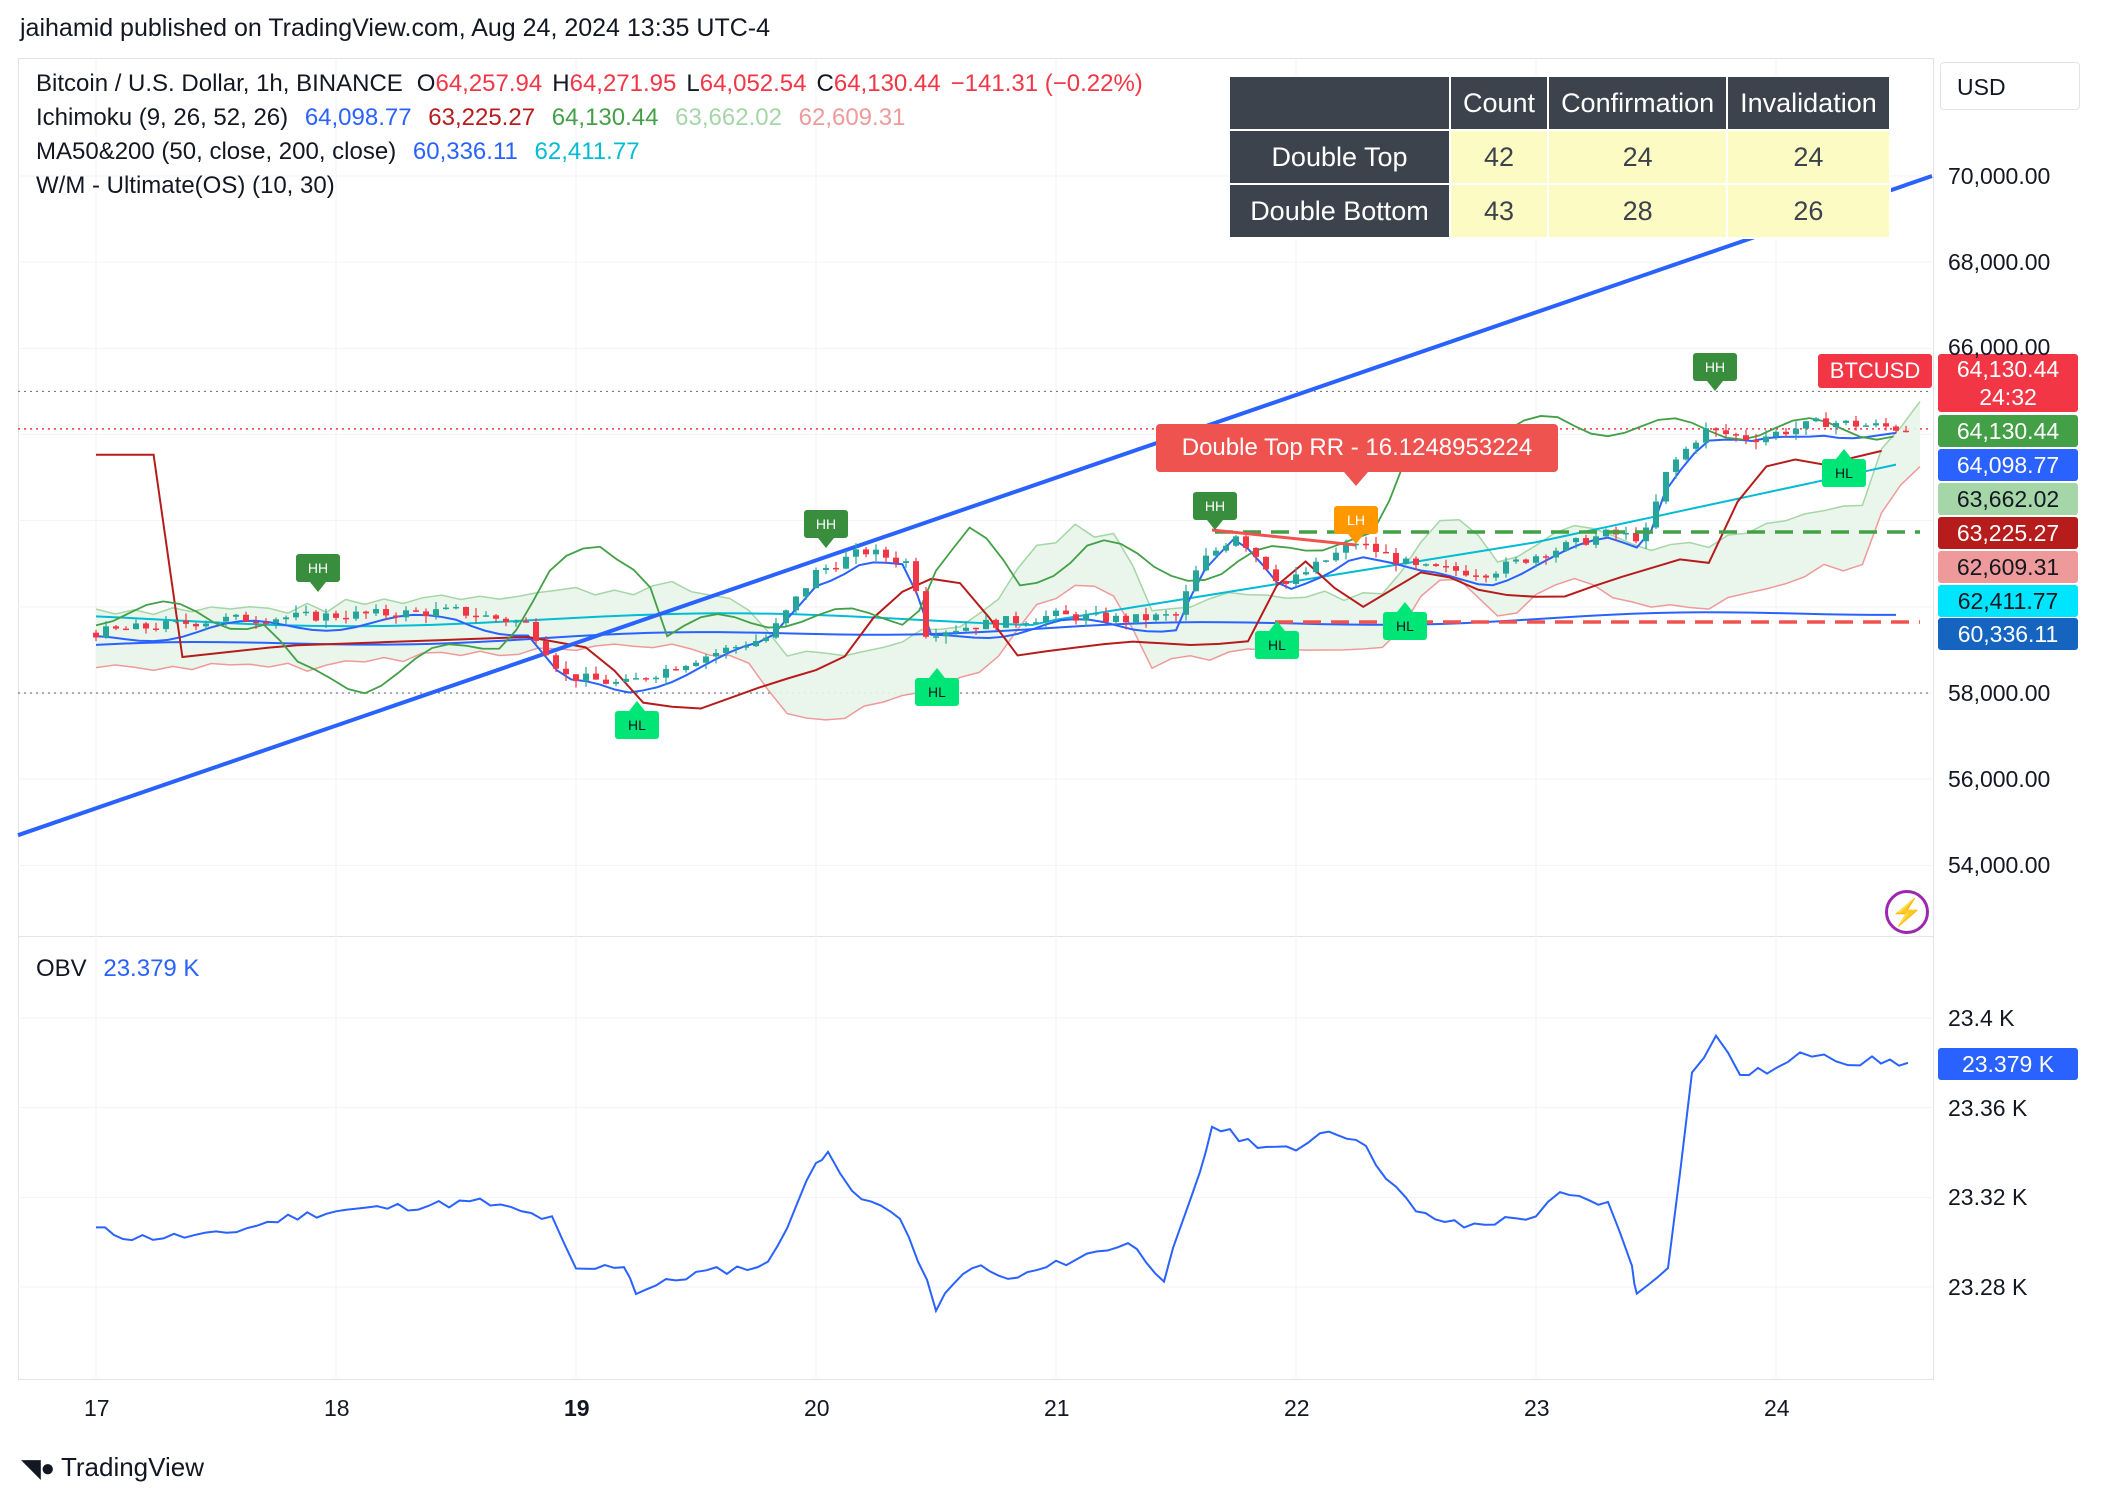  What do you see at coordinates (1981, 1018) in the screenshot?
I see `obv-tick-23.4: 23.4 K` at bounding box center [1981, 1018].